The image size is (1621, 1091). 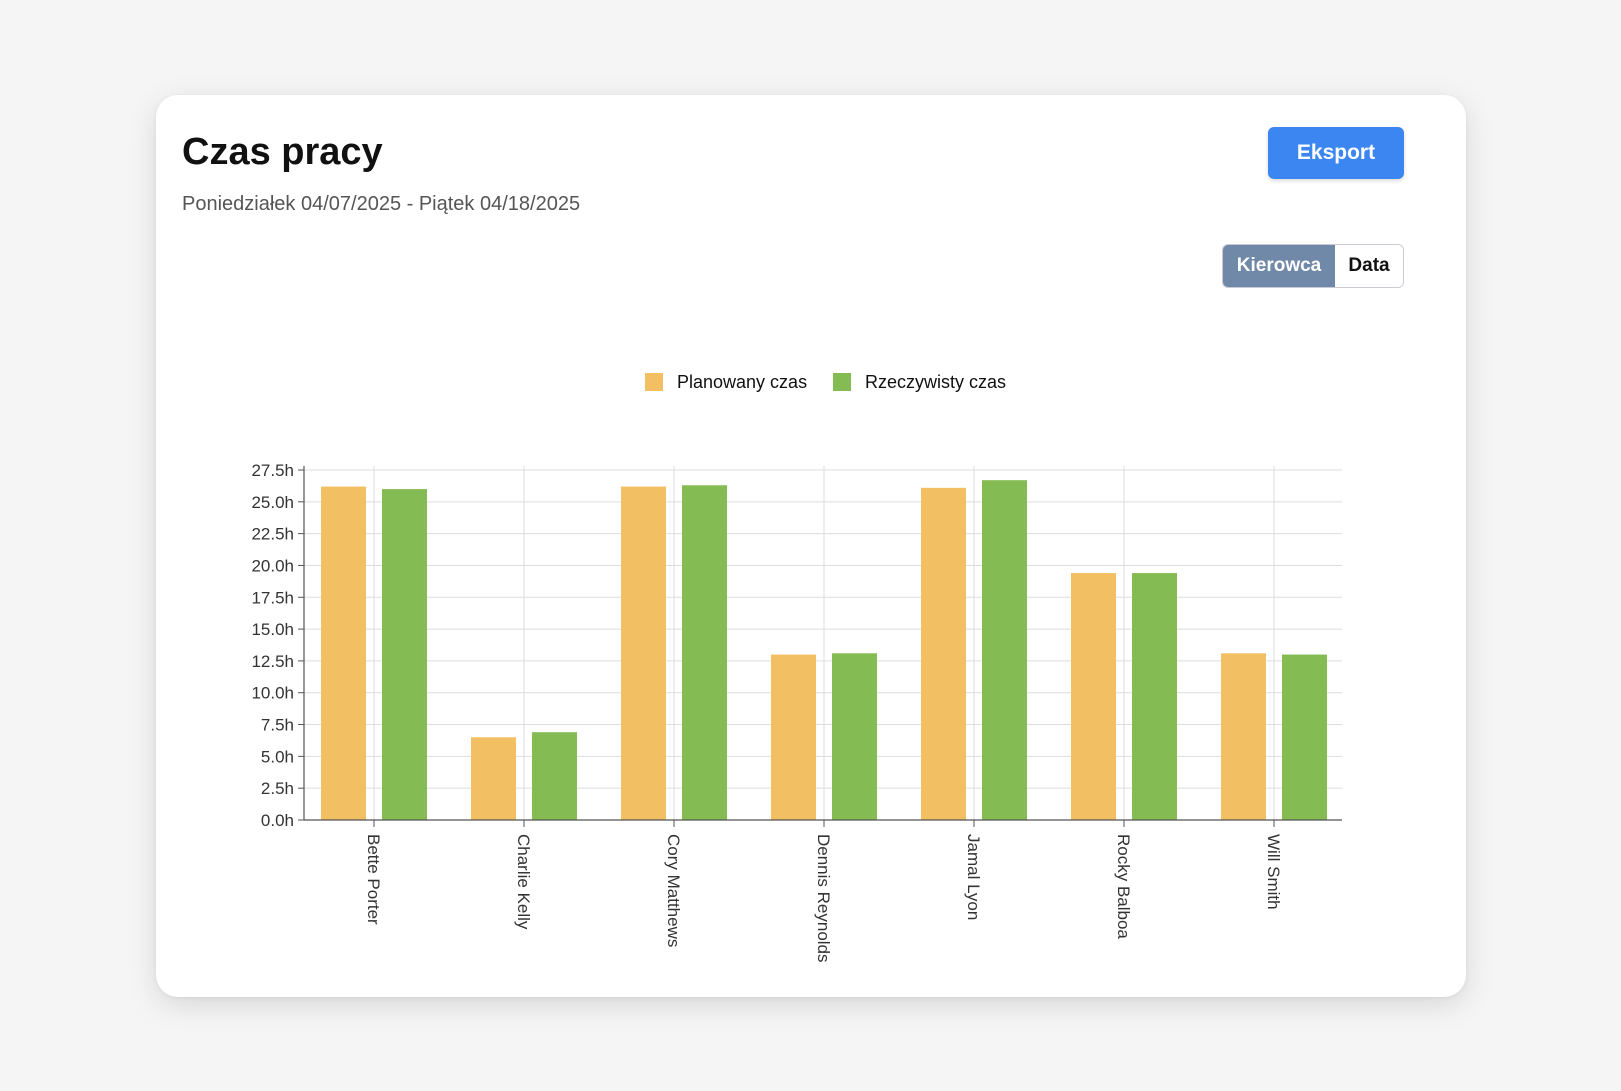 I want to click on y-tick-label: 2.5h, so click(x=277, y=788).